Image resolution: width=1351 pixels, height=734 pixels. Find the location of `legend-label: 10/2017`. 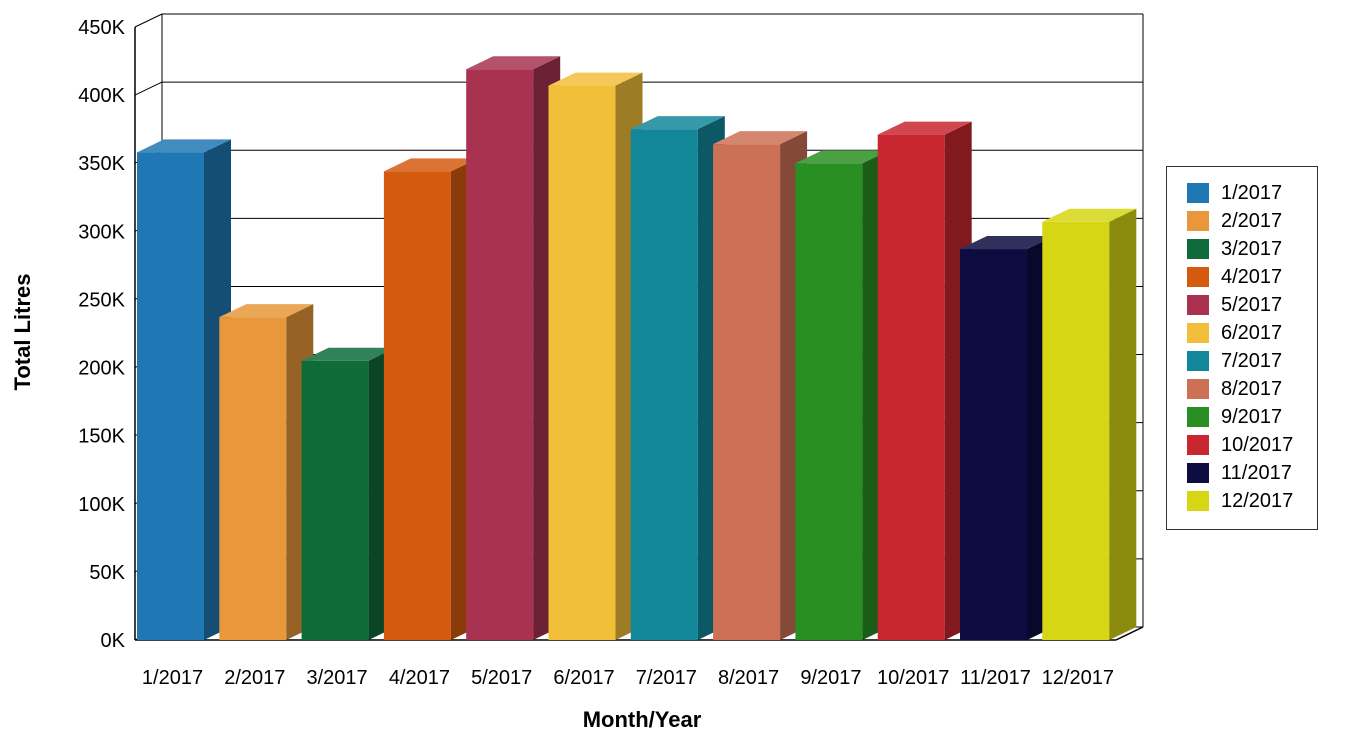

legend-label: 10/2017 is located at coordinates (1257, 444).